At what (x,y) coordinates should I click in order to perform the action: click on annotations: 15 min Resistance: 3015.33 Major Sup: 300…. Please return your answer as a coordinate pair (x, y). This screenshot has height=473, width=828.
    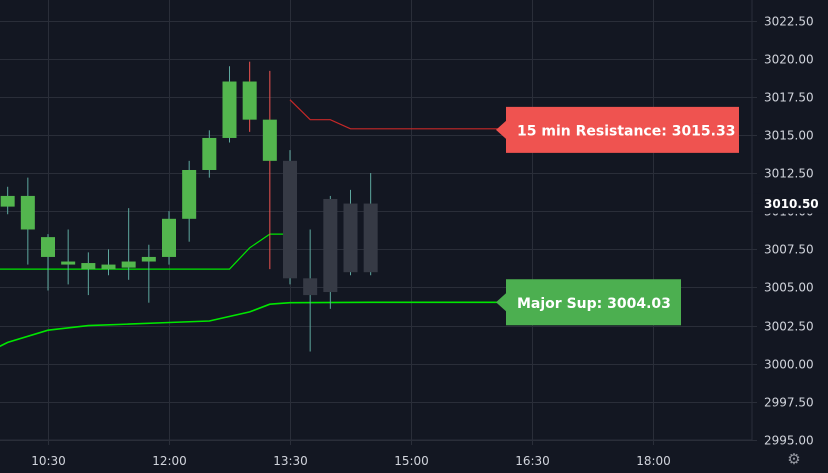
    Looking at the image, I should click on (617, 216).